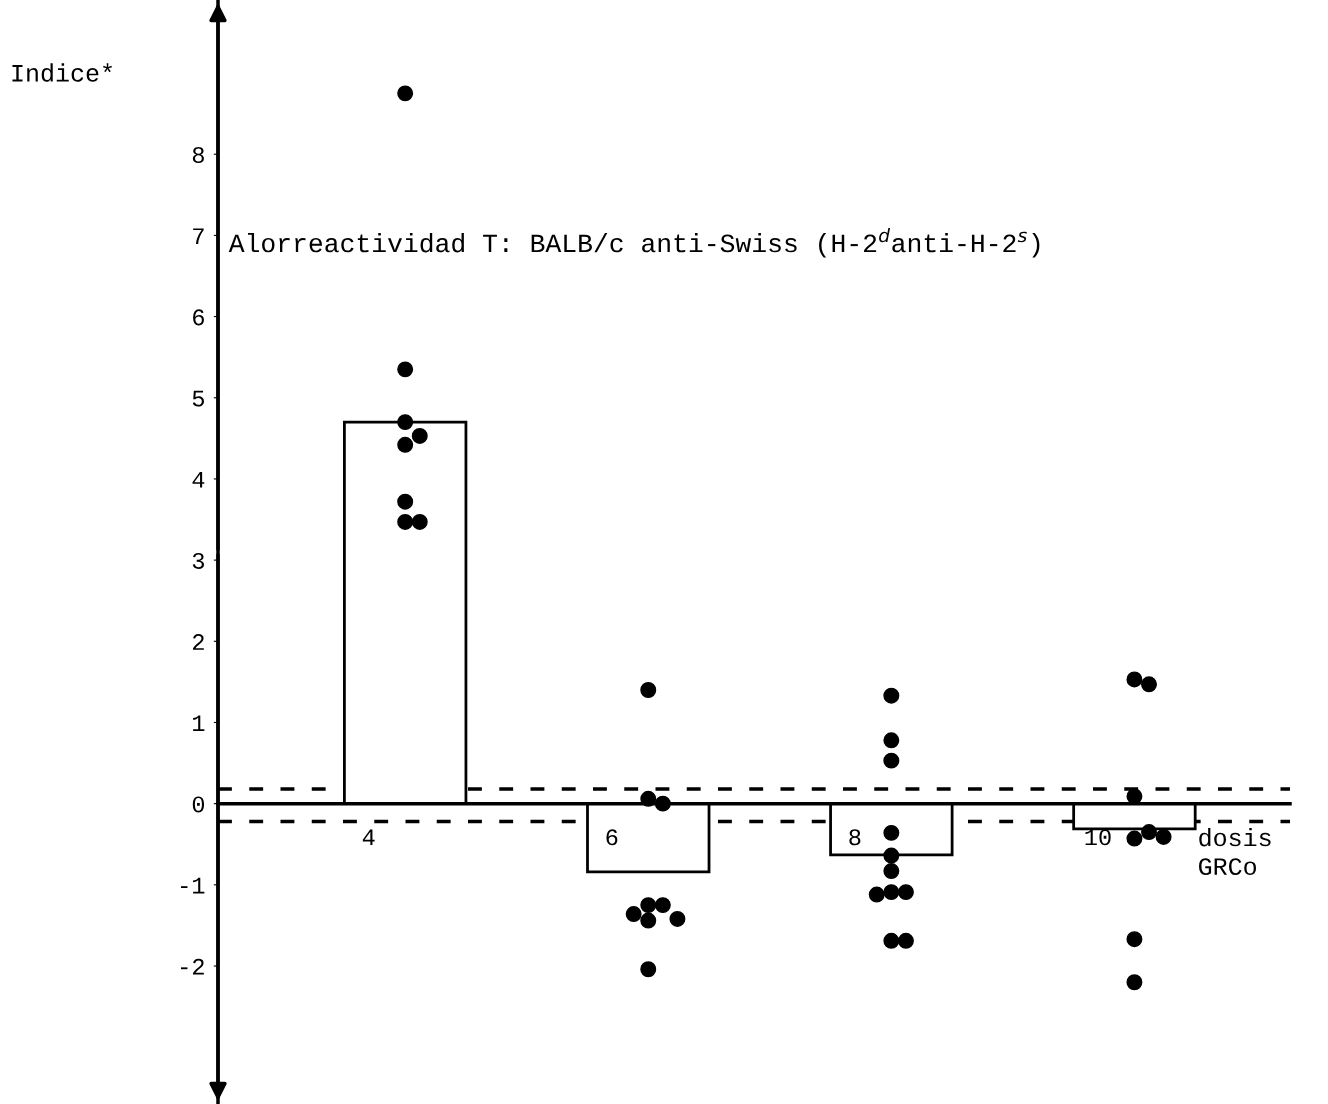 The width and height of the screenshot is (1328, 1104). Describe the element at coordinates (634, 242) in the screenshot. I see `text: Alorreactividad T: BALB/c anti-Swiss (H-2$^{d}$anti-H-2$^{s}$)` at that location.